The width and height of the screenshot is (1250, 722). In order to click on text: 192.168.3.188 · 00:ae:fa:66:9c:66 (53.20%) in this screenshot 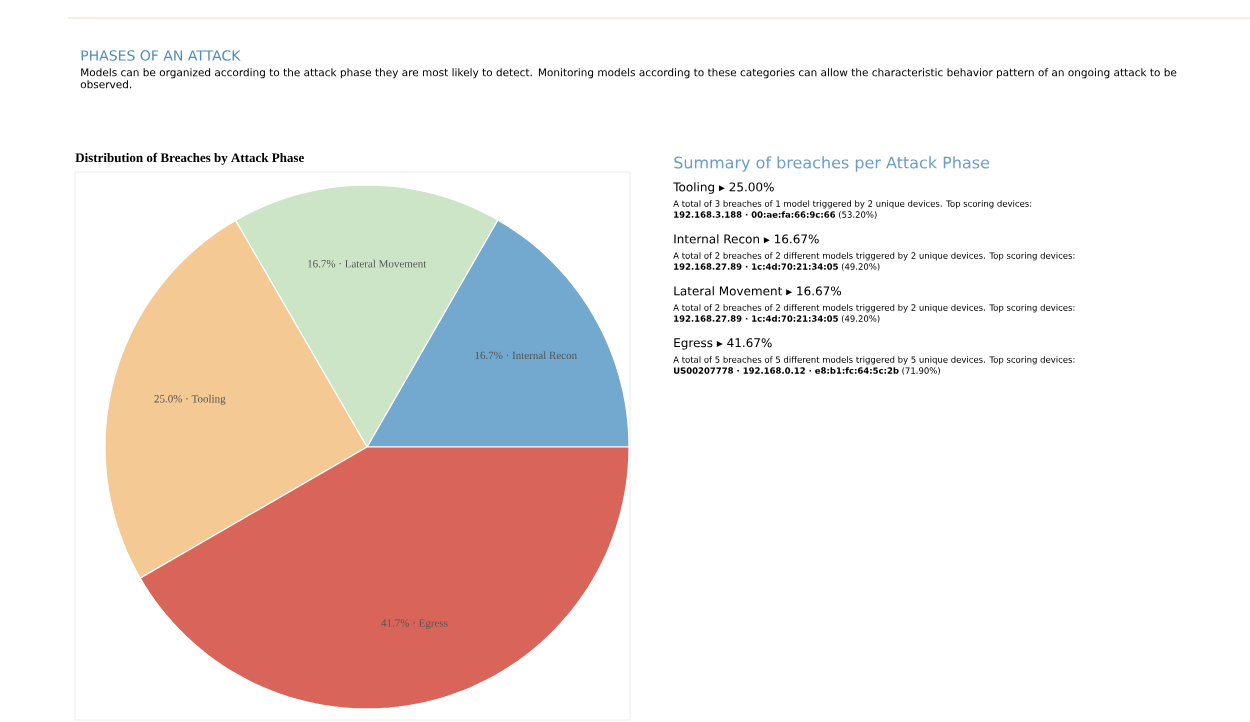, I will do `click(775, 215)`.